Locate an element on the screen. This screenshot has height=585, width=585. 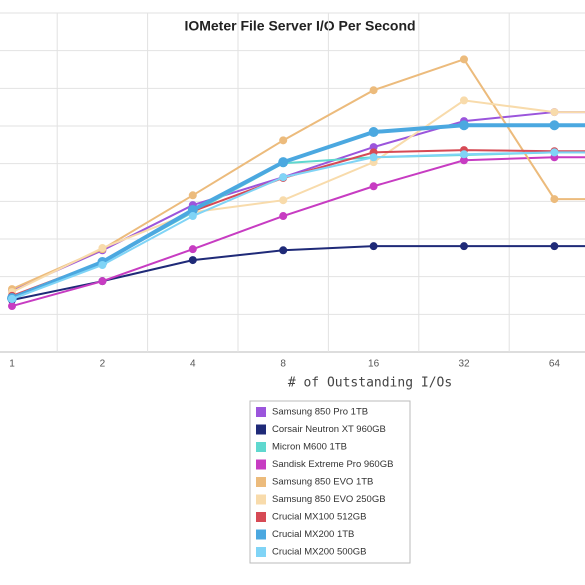
x-tick-label: 8 is located at coordinates (283, 364).